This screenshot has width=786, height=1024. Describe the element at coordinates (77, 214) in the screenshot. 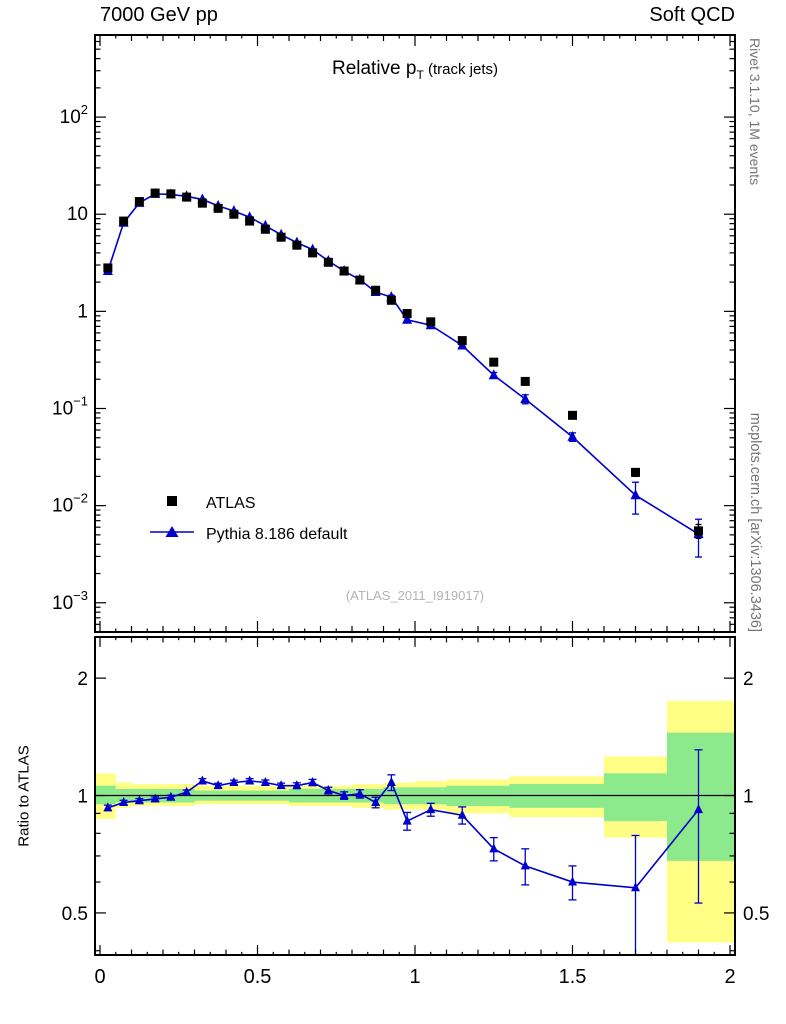

I see `svg-text: 10` at that location.